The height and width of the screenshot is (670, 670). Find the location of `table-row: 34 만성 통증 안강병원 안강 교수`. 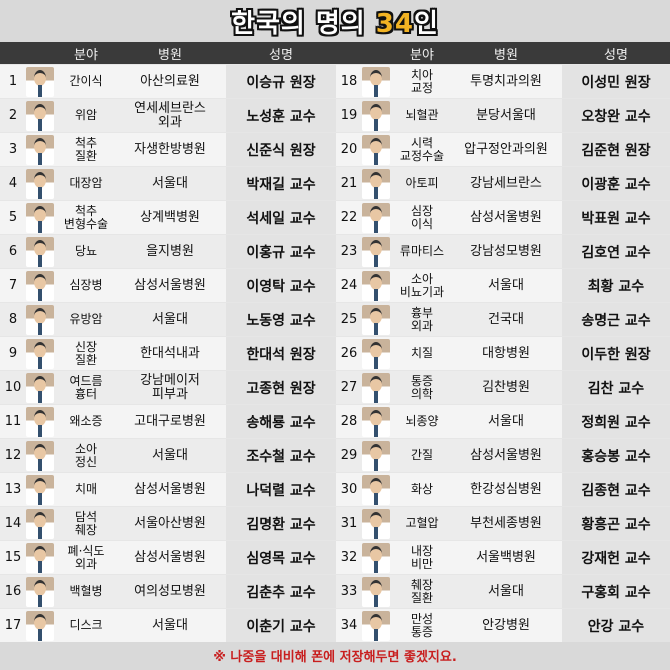

table-row: 34 만성 통증 안강병원 안강 교수 is located at coordinates (503, 625).